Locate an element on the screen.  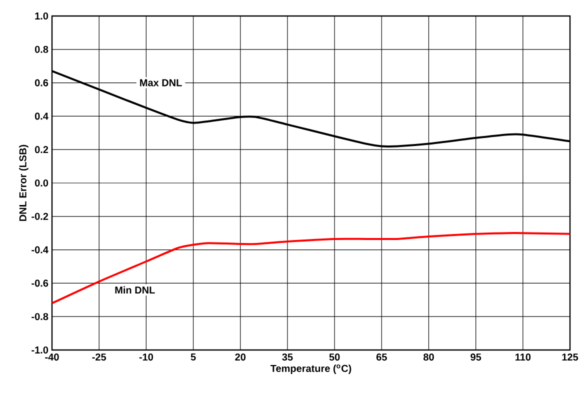
y-tick-label: -0.8 is located at coordinates (40, 316).